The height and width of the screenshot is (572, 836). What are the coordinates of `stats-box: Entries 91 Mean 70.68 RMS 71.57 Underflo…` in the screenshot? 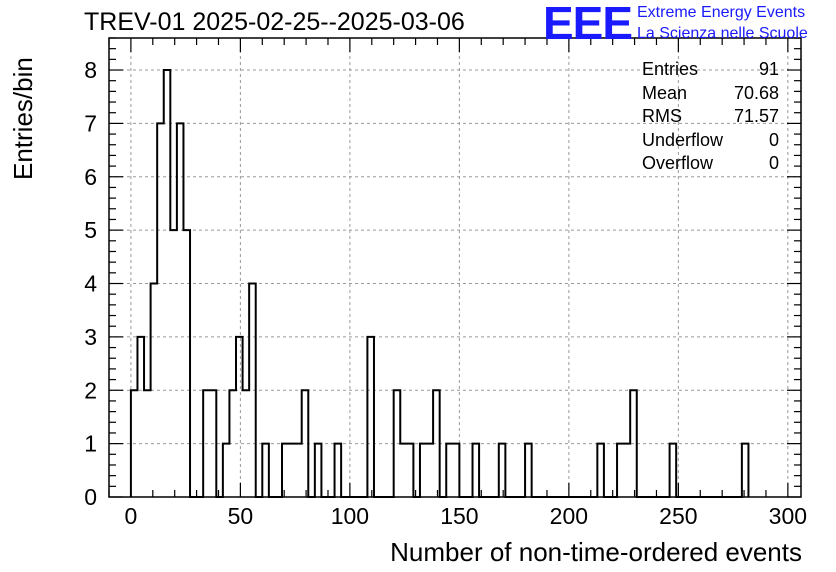 It's located at (710, 117).